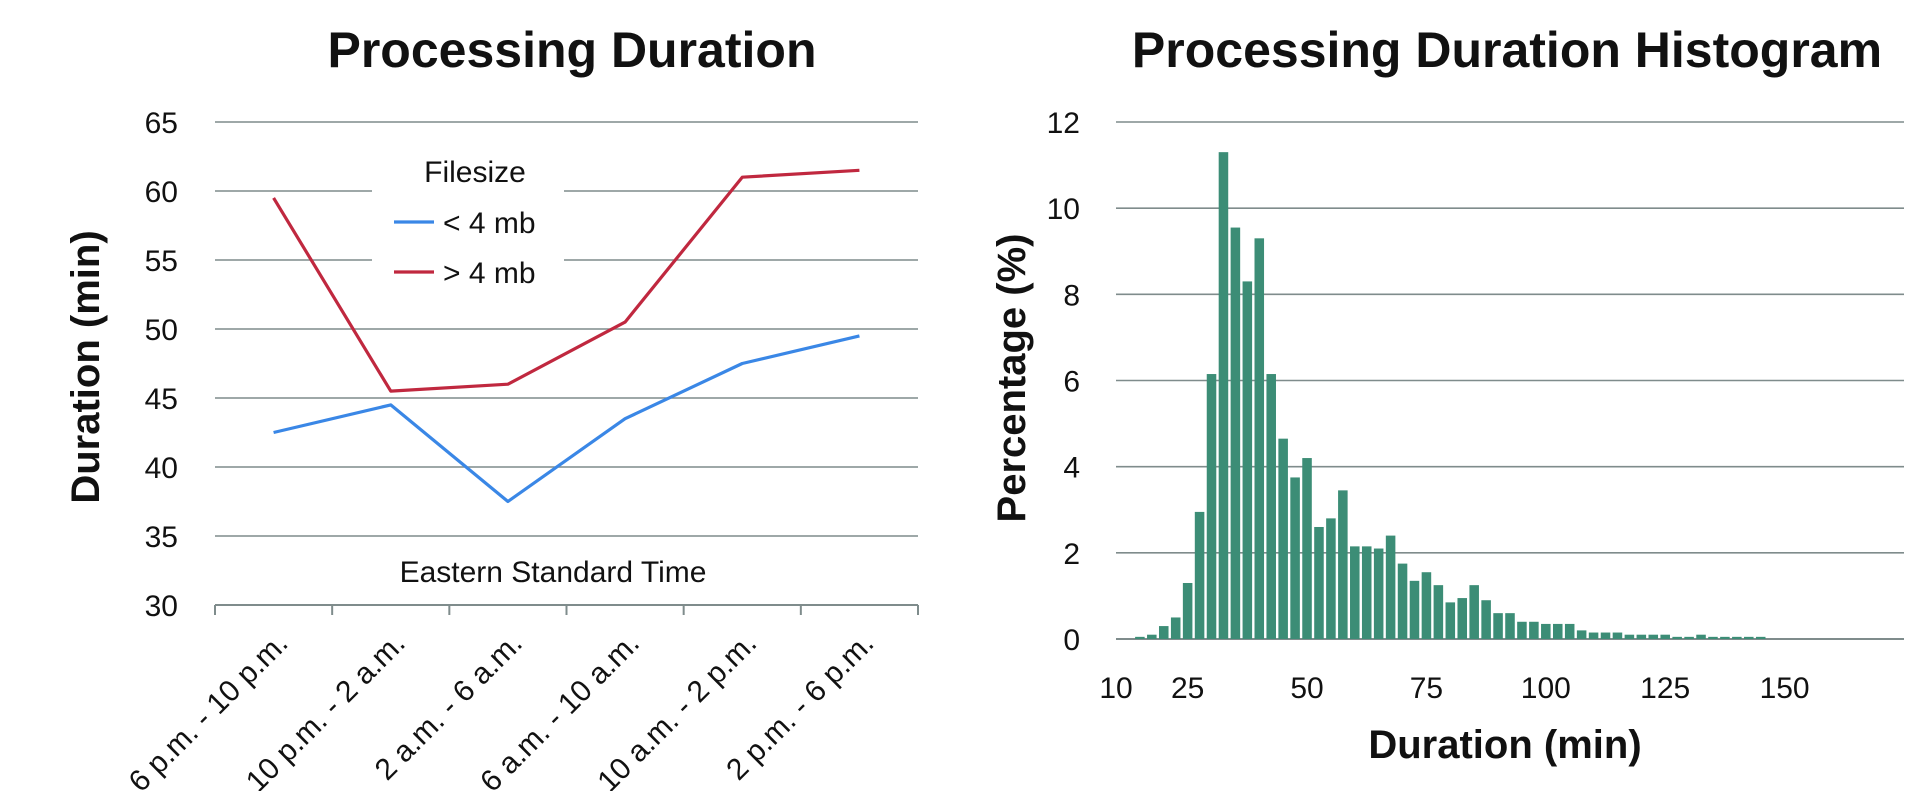 The image size is (1920, 791). Describe the element at coordinates (1071, 554) in the screenshot. I see `y-tick-label: 2` at that location.